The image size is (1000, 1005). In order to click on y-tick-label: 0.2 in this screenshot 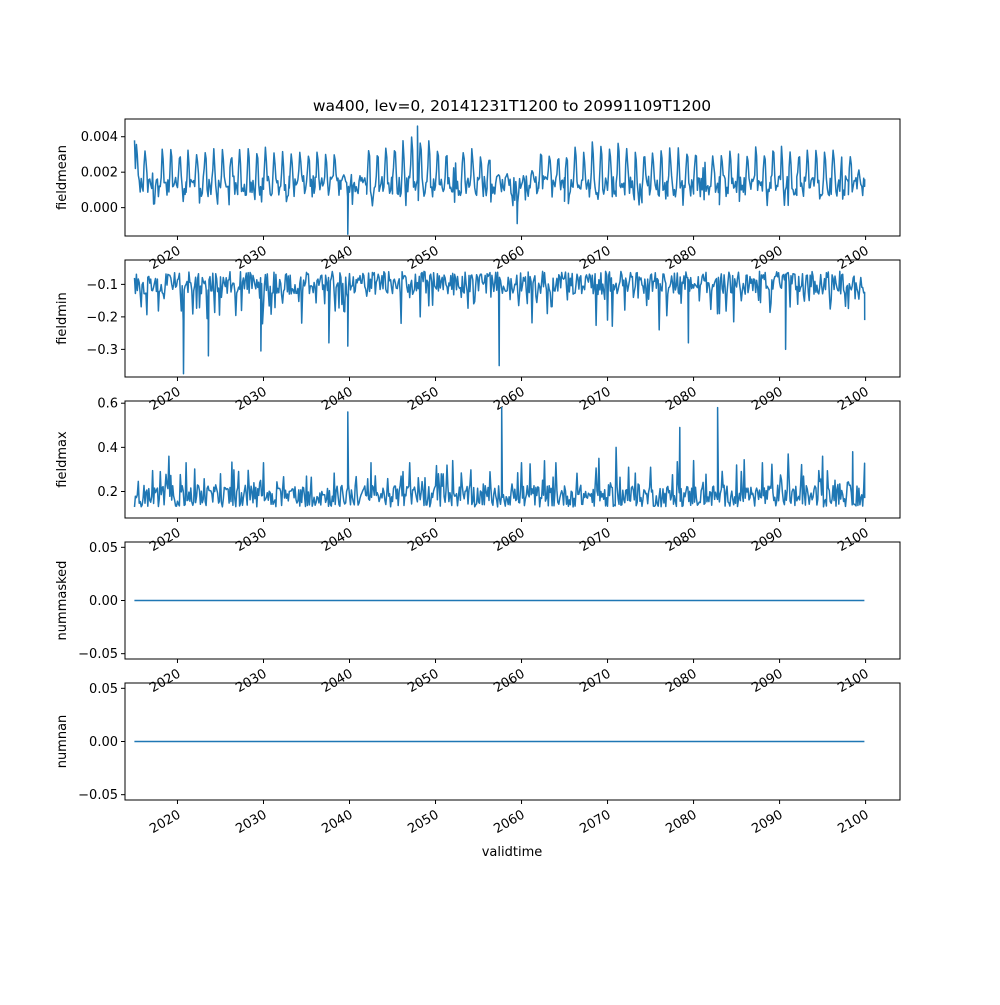, I will do `click(107, 492)`.